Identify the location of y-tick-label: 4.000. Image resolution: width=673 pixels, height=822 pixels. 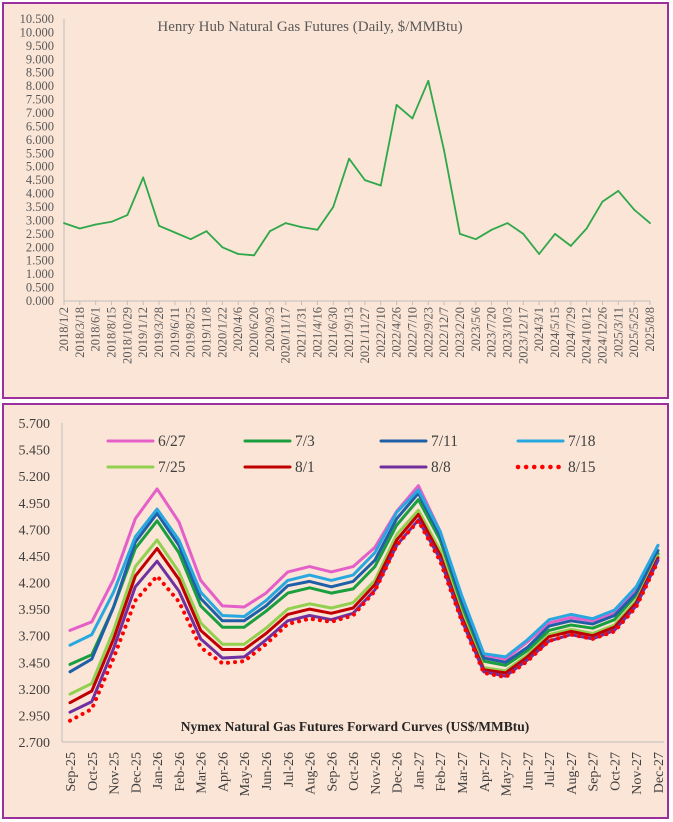
(40, 194).